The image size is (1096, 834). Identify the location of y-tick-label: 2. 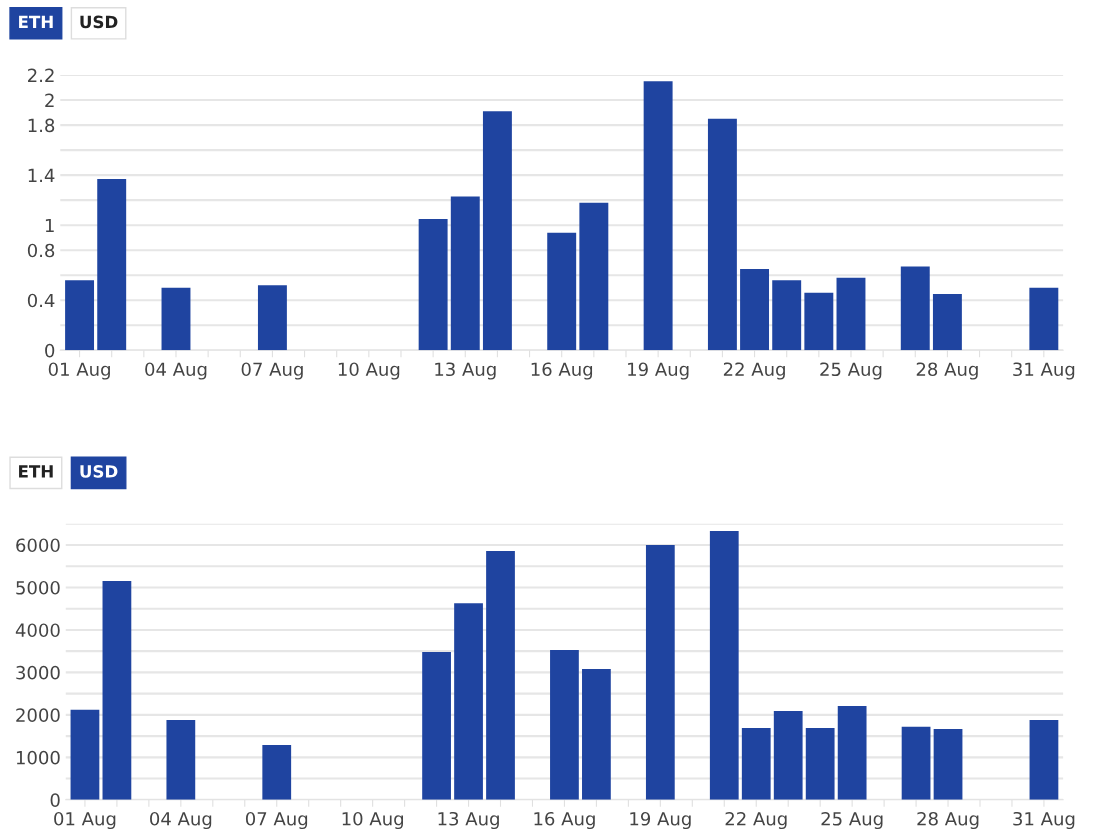
(49, 100).